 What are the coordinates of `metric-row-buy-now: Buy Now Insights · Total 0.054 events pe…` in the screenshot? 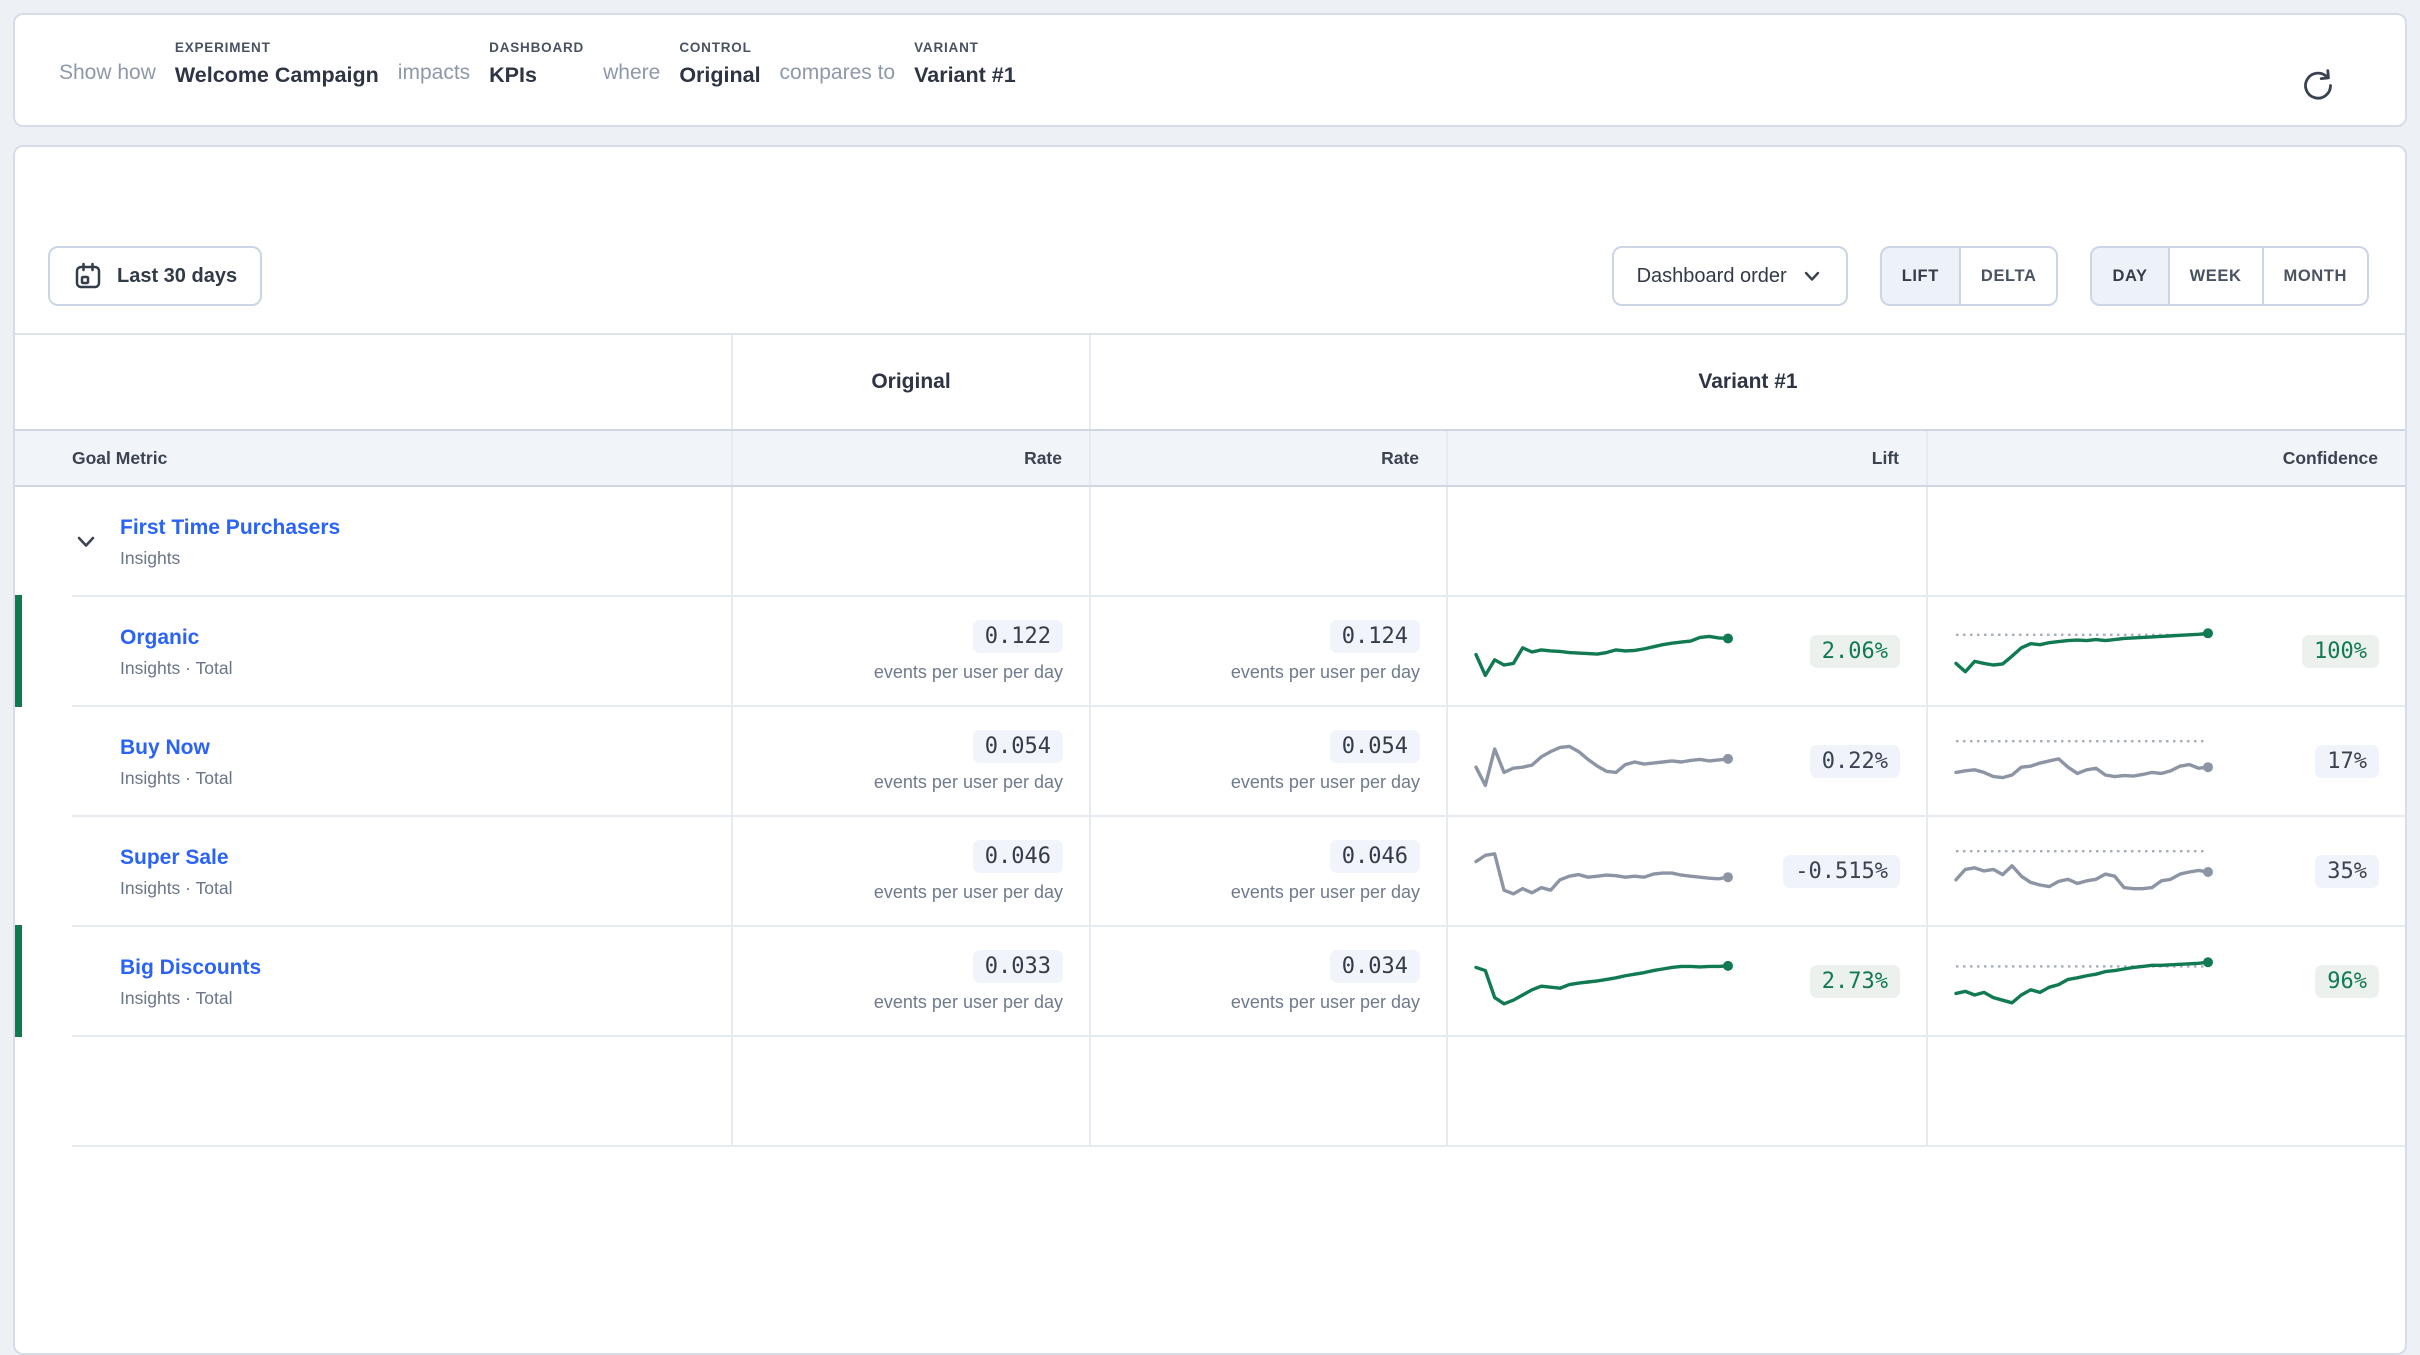 It's located at (1210, 762).